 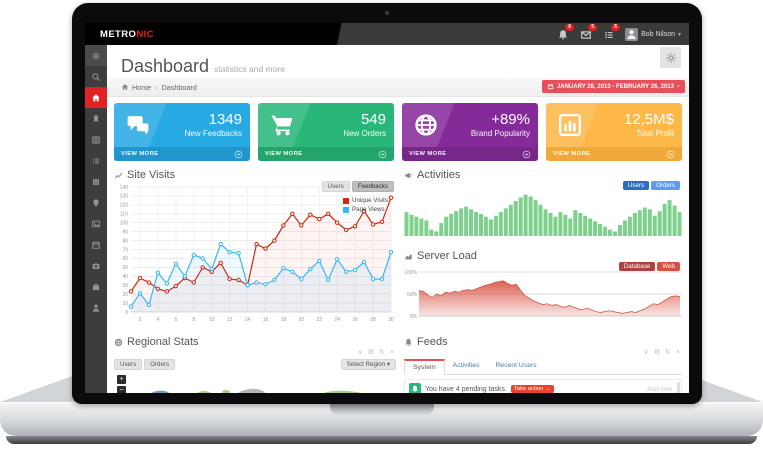 What do you see at coordinates (96, 160) in the screenshot?
I see `sidebar-item-lists` at bounding box center [96, 160].